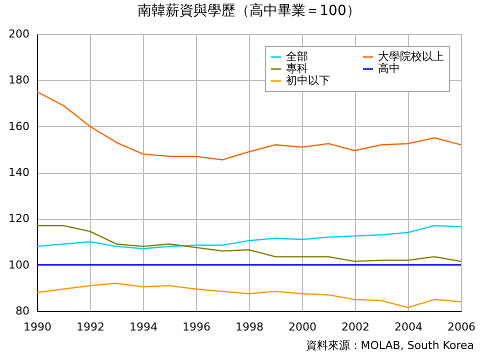 The width and height of the screenshot is (480, 360). What do you see at coordinates (462, 327) in the screenshot?
I see `x-tick-label: 2006` at bounding box center [462, 327].